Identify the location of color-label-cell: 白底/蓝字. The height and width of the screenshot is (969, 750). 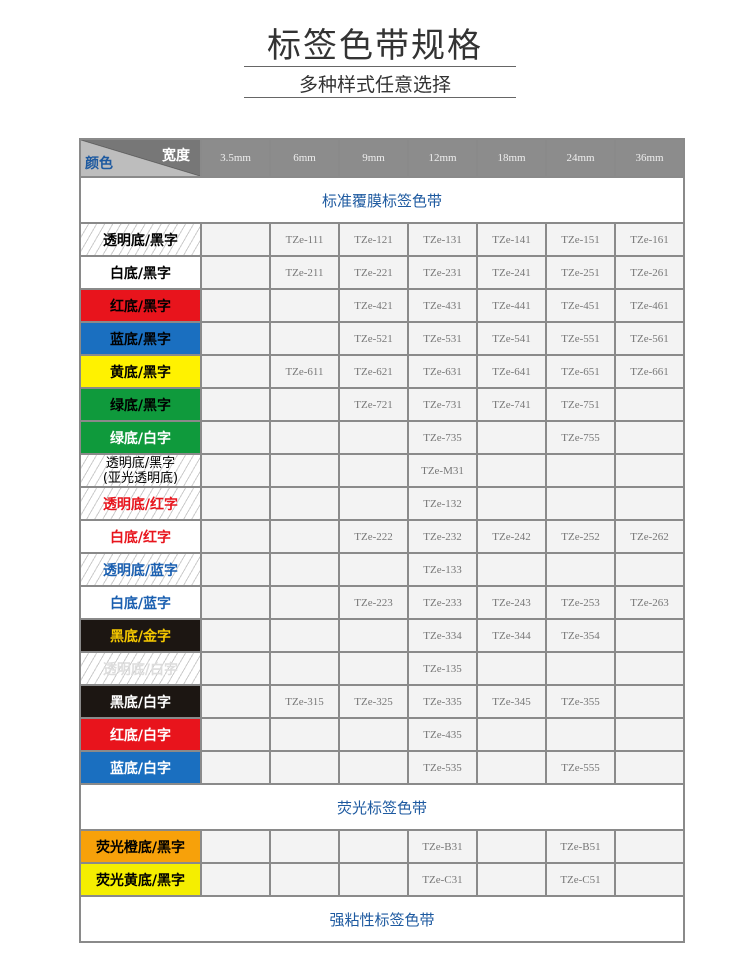
(140, 602).